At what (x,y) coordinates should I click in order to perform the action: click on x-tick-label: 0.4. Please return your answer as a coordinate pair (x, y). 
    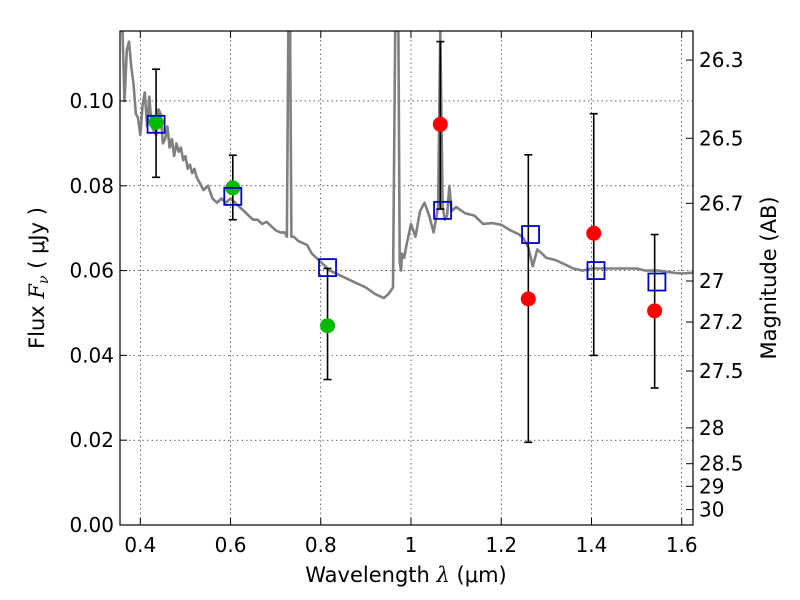
    Looking at the image, I should click on (140, 545).